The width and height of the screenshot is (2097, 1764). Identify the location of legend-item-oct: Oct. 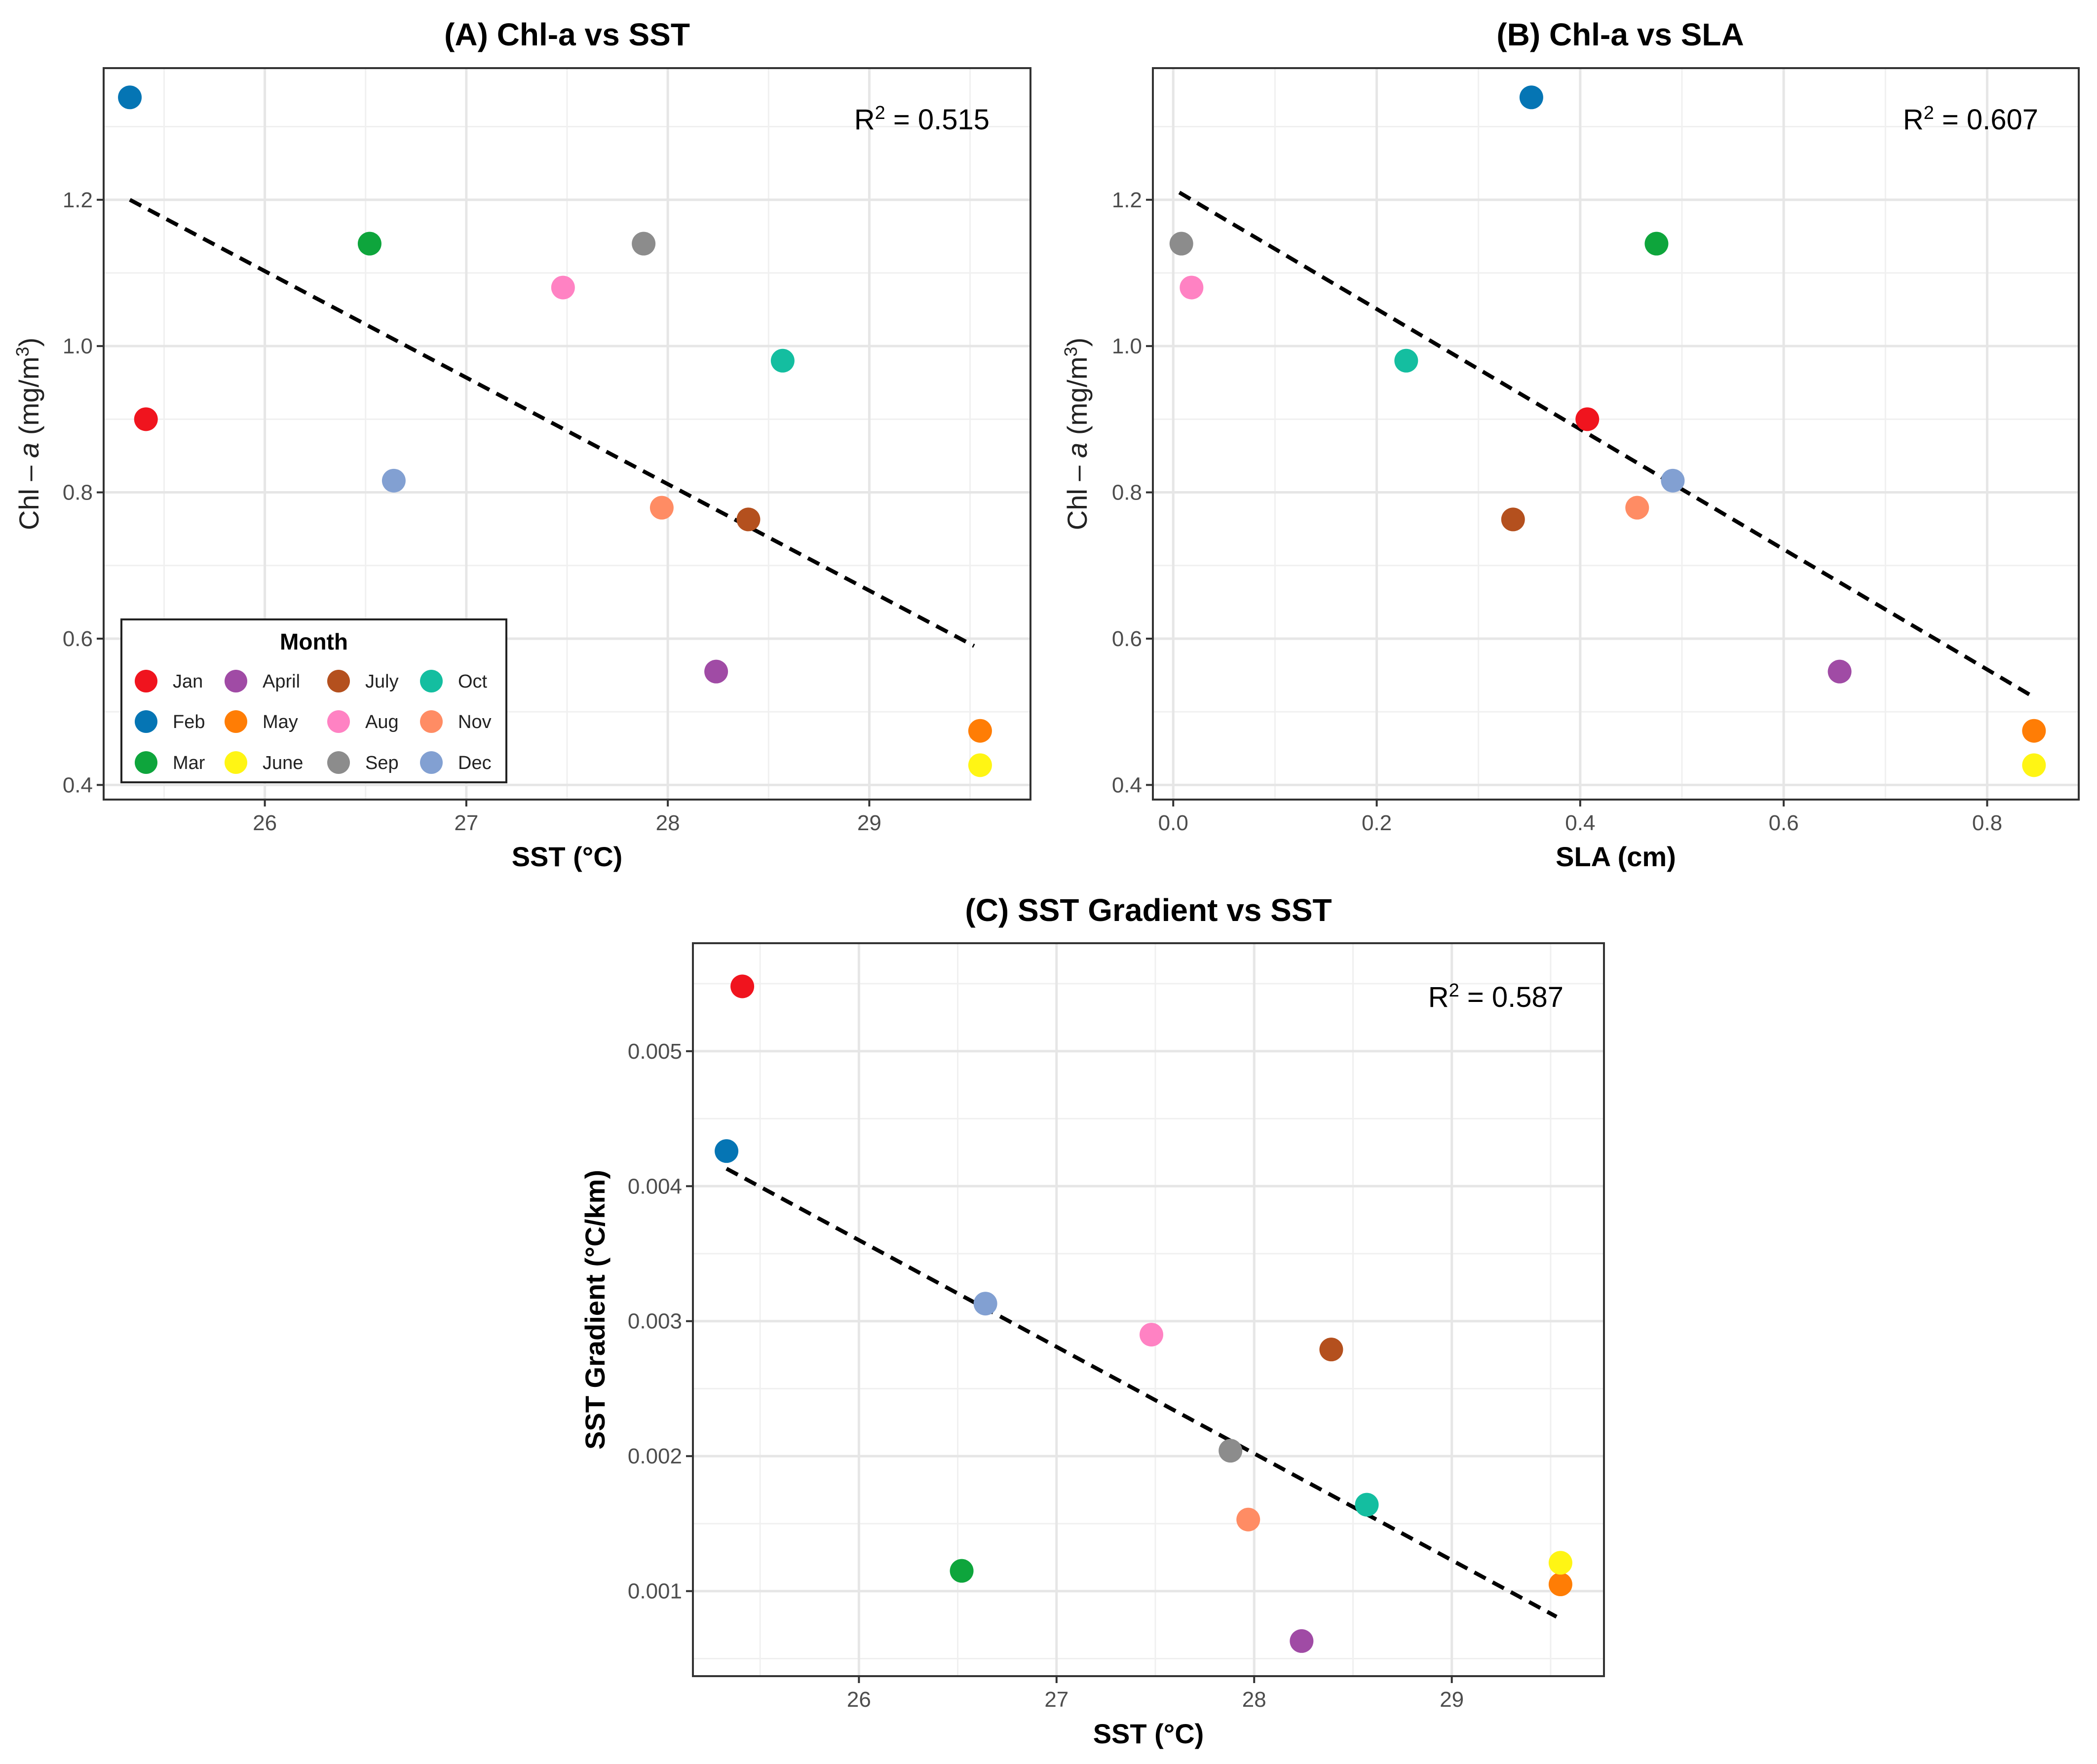
(454, 681).